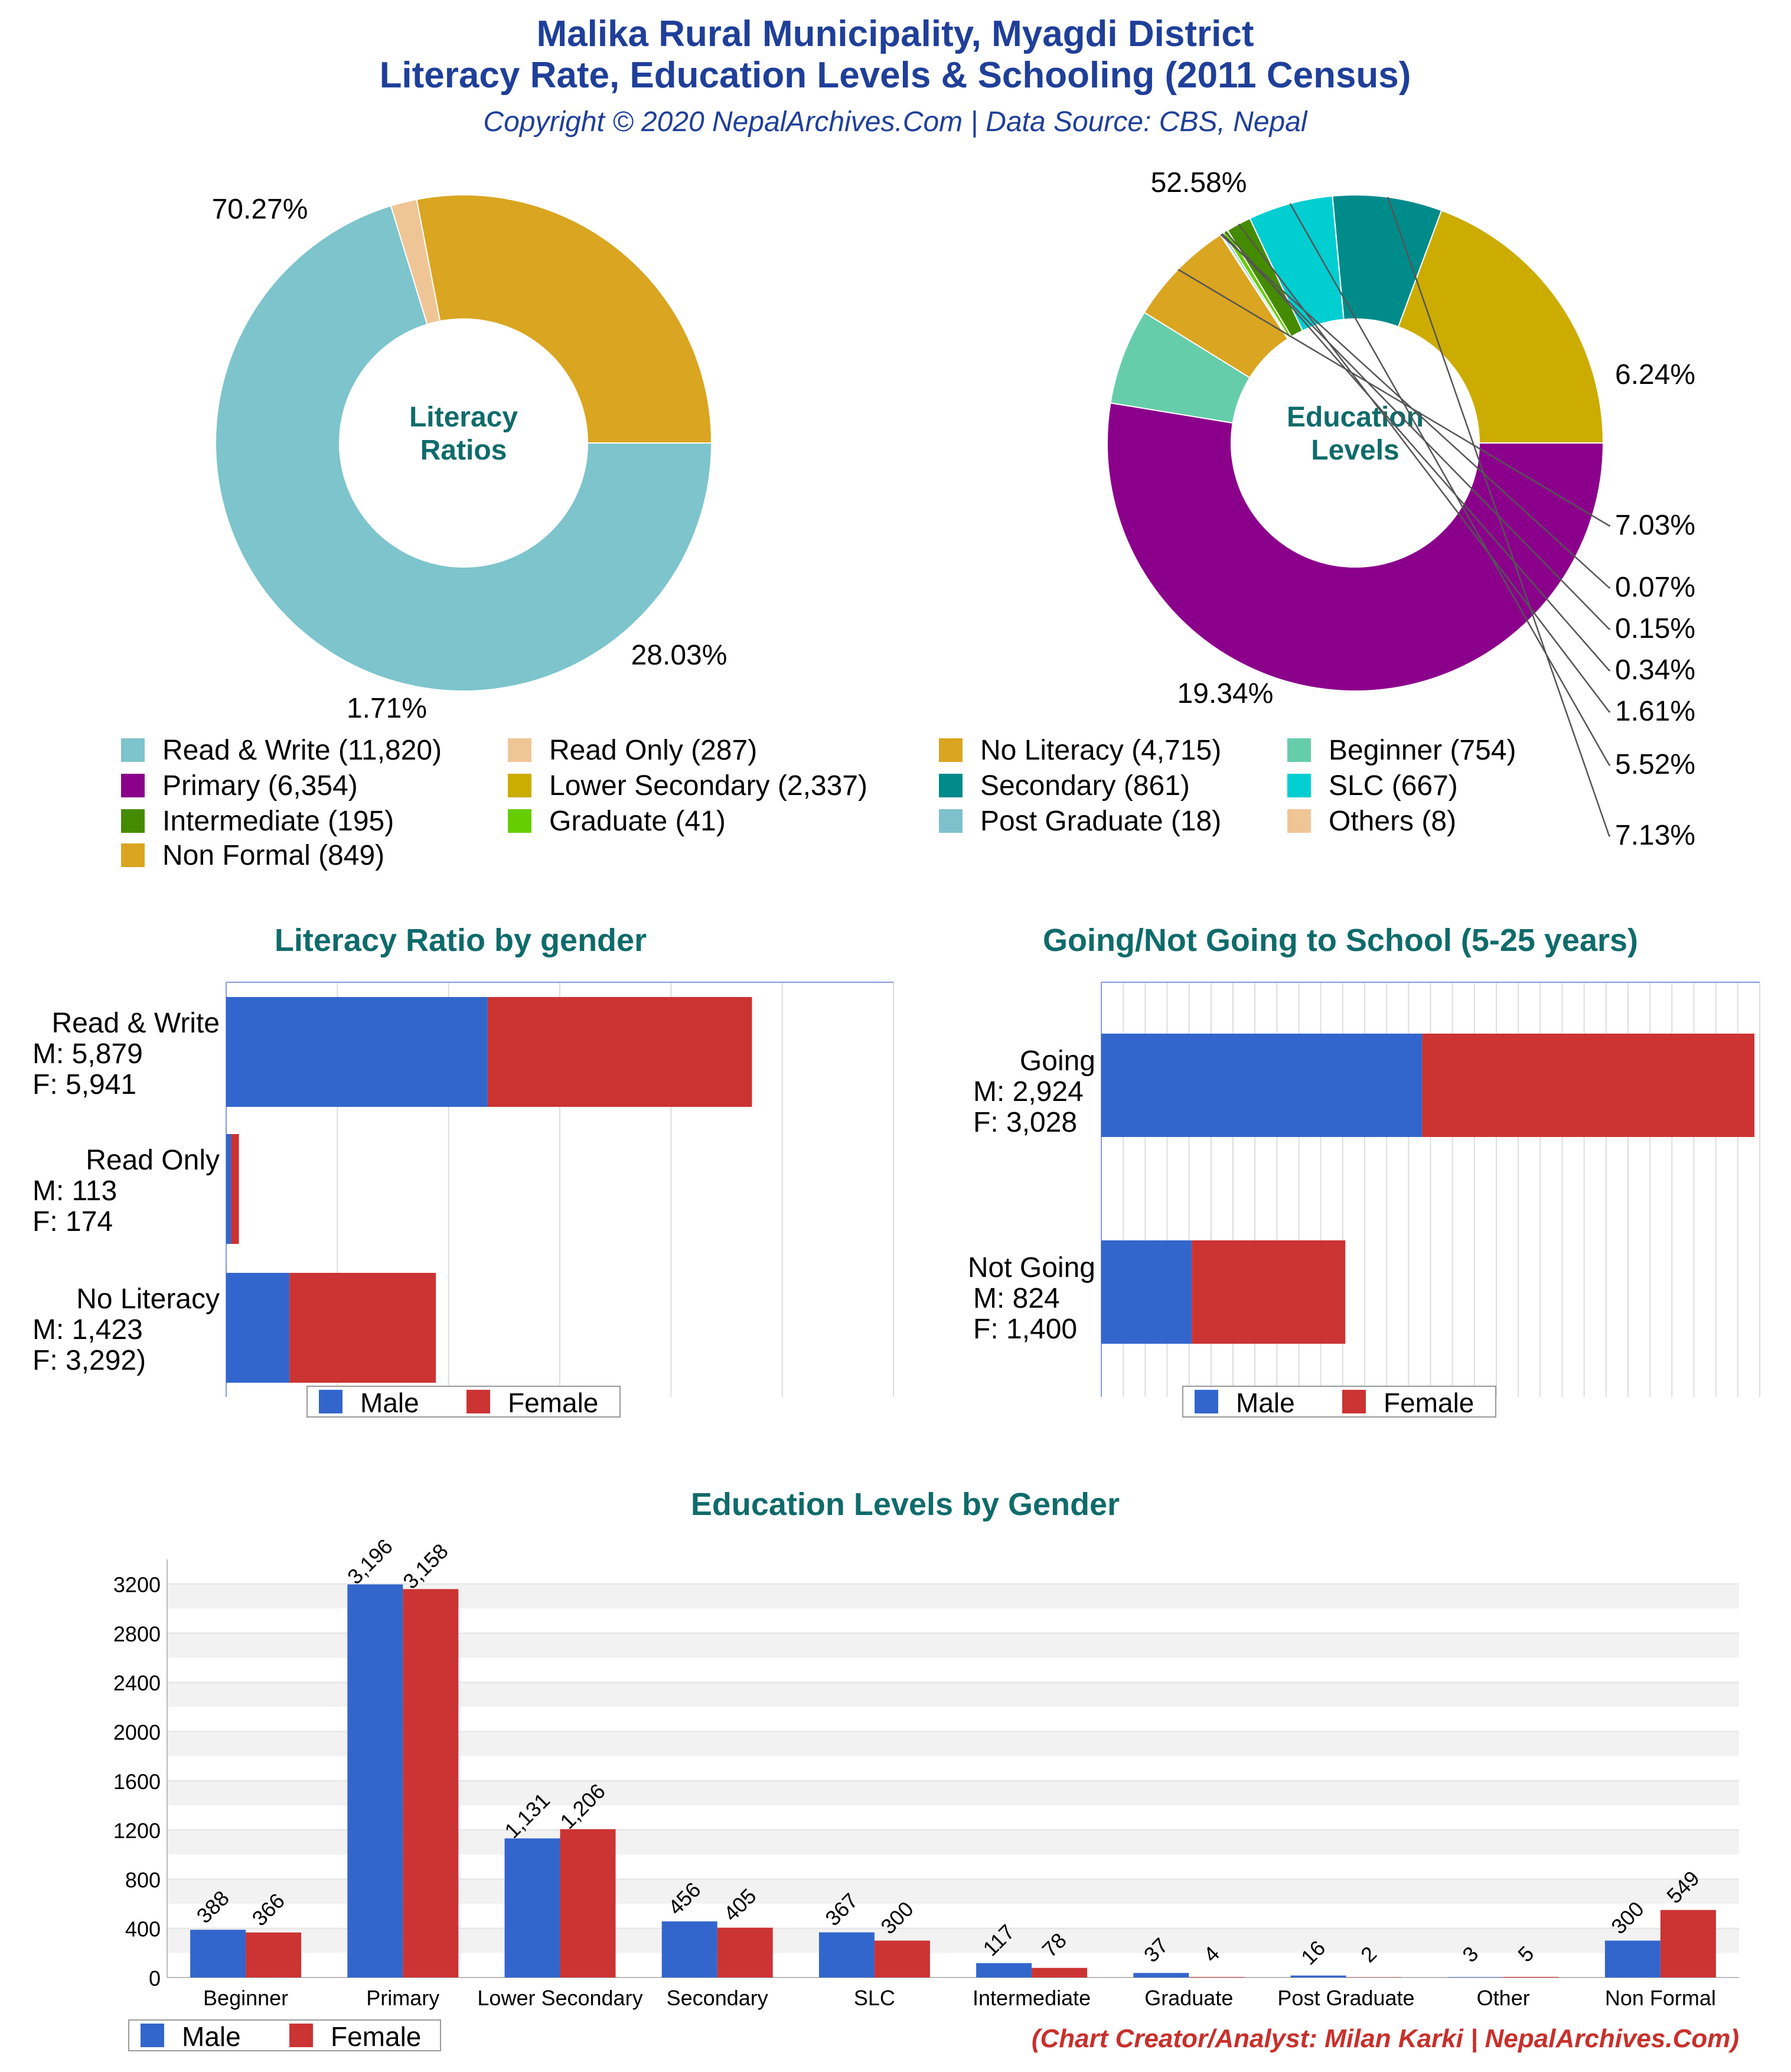 The height and width of the screenshot is (2072, 1791). I want to click on x-tick-label: Lower Secondary, so click(559, 1998).